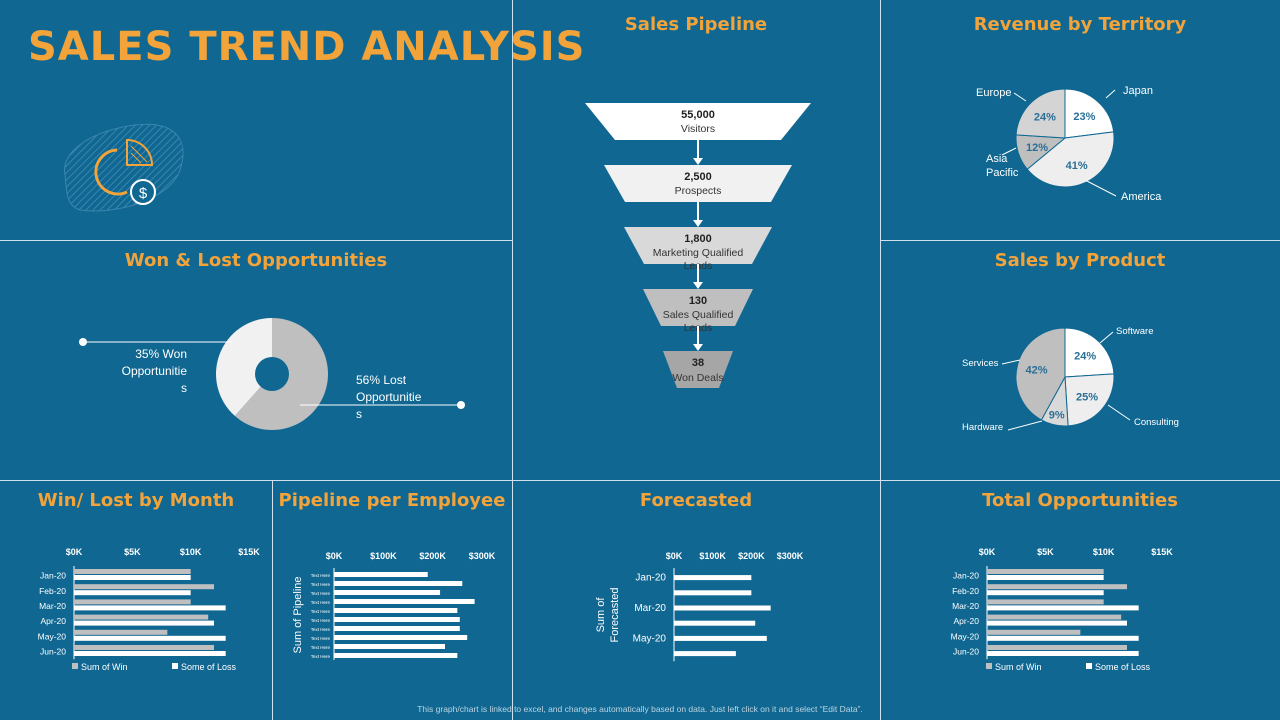 Image resolution: width=1280 pixels, height=720 pixels. I want to click on page-title: SALES TREND ANALYSIS, so click(307, 47).